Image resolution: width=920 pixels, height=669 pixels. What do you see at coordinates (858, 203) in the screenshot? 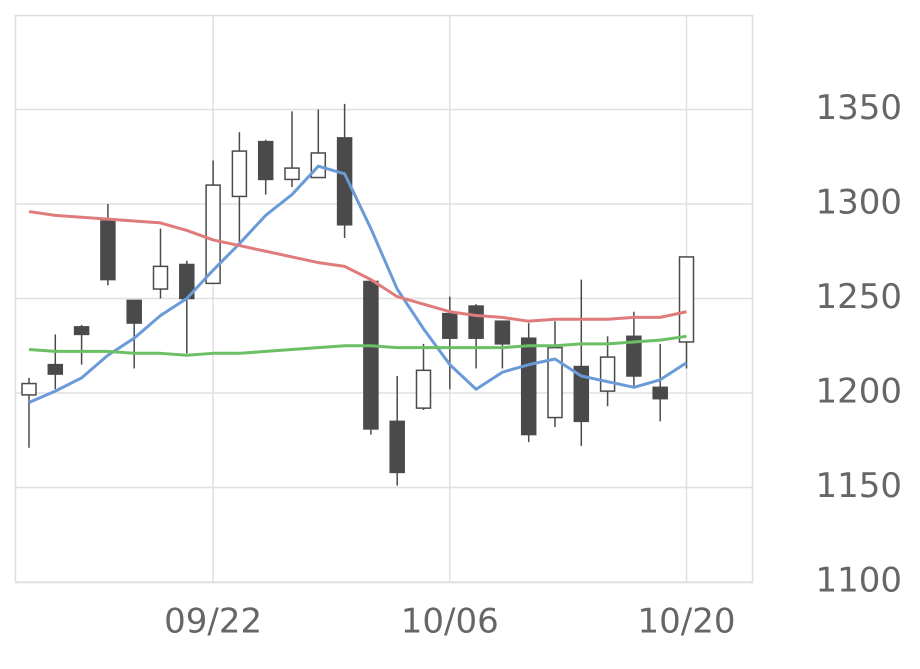
I see `y-tick-label: 1300` at bounding box center [858, 203].